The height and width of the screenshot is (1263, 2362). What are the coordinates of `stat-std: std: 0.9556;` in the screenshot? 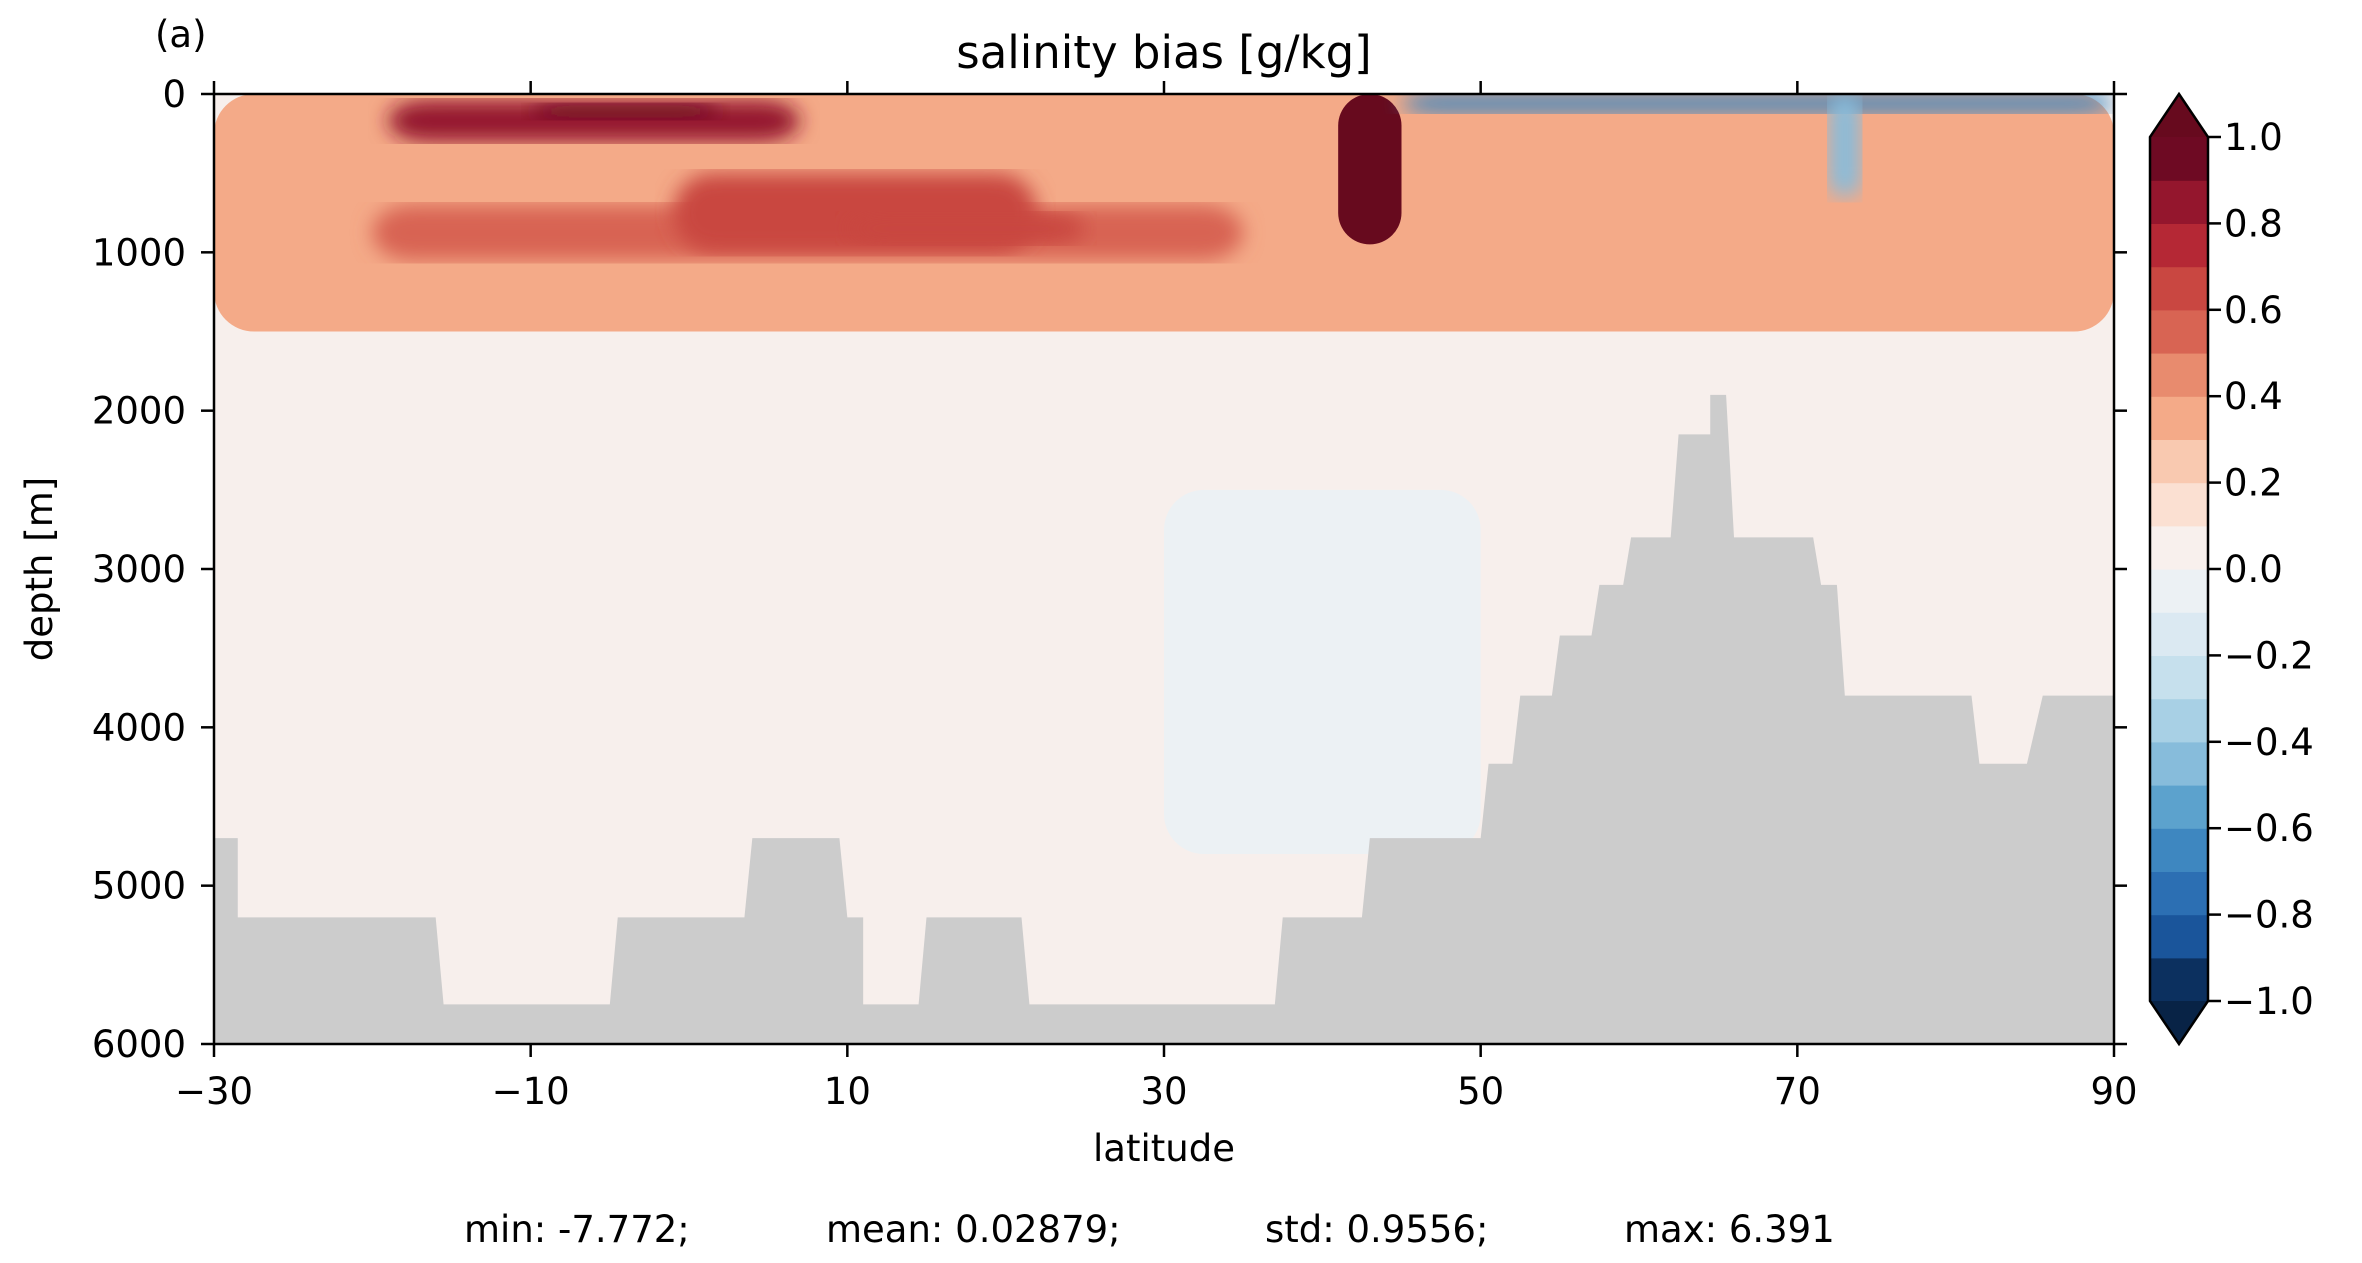 It's located at (1376, 1229).